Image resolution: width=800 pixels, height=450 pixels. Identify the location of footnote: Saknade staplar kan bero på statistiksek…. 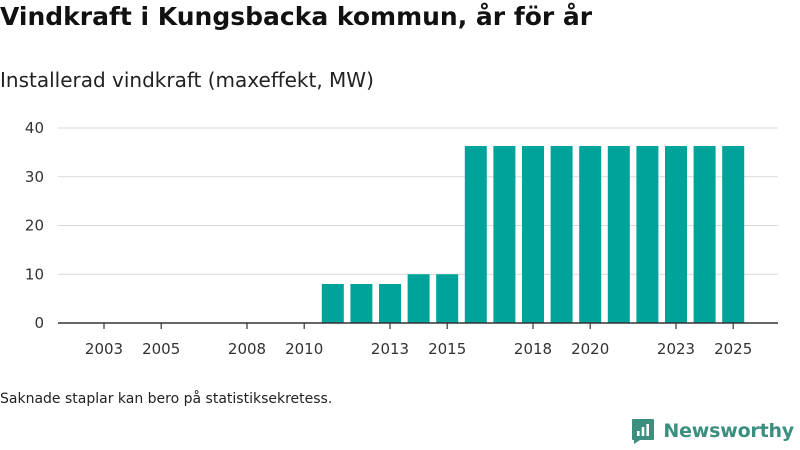
(166, 399).